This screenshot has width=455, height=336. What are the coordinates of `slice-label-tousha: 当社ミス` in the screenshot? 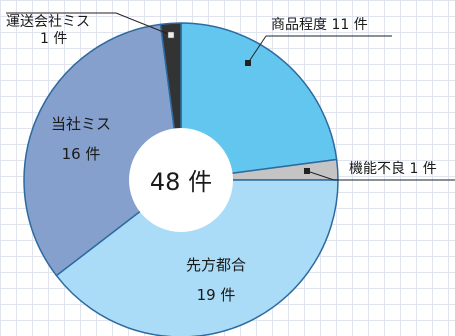 It's located at (81, 124).